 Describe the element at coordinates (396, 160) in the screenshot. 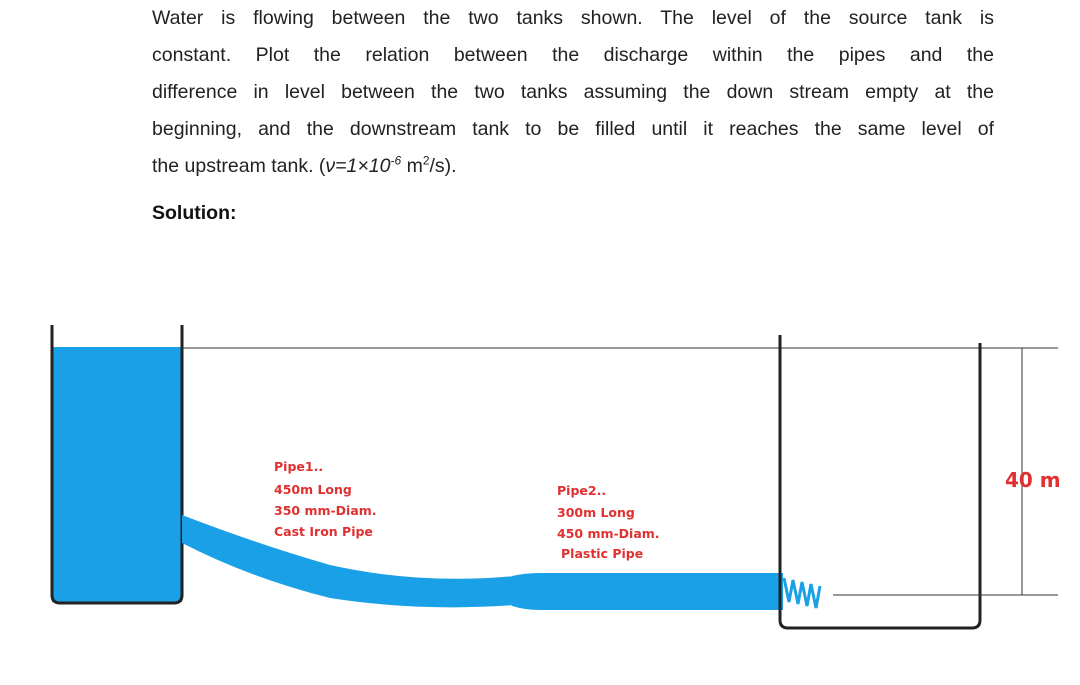

I see `exponent: -6` at that location.